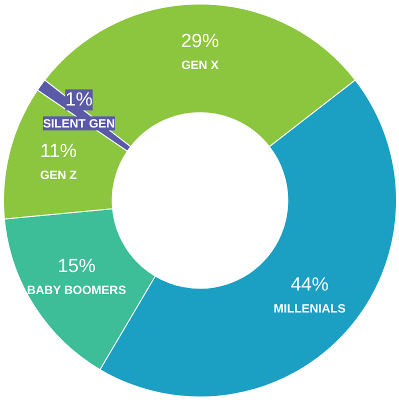 This screenshot has height=400, width=399. What do you see at coordinates (78, 123) in the screenshot?
I see `legend-label: SILENT GEN` at bounding box center [78, 123].